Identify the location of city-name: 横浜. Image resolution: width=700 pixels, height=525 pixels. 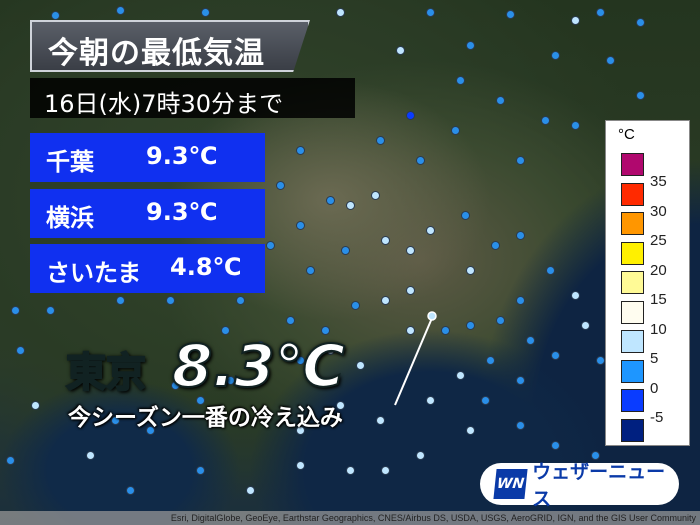
(70, 218).